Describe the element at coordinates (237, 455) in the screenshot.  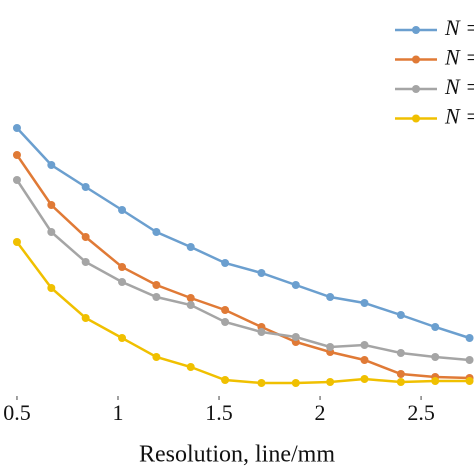
I see `x-axis-label: Resolution, line/mm` at that location.